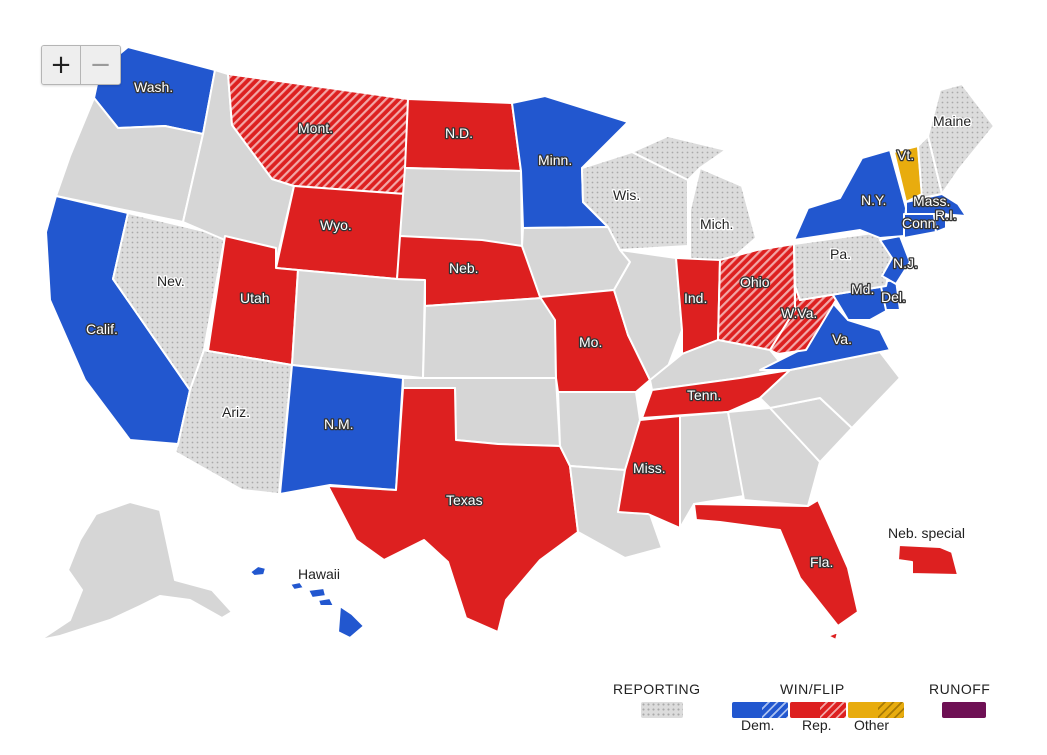  What do you see at coordinates (872, 725) in the screenshot?
I see `legend-other-label: Other` at bounding box center [872, 725].